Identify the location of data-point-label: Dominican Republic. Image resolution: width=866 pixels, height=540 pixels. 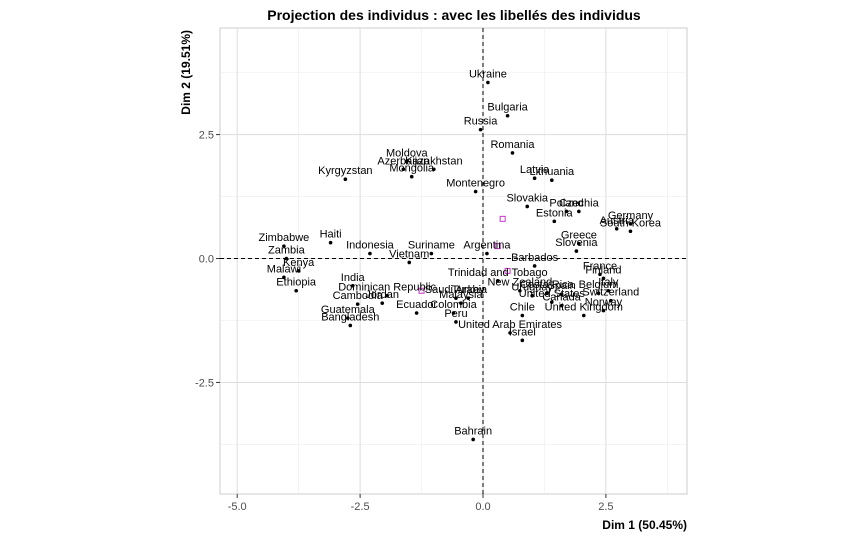
(387, 288).